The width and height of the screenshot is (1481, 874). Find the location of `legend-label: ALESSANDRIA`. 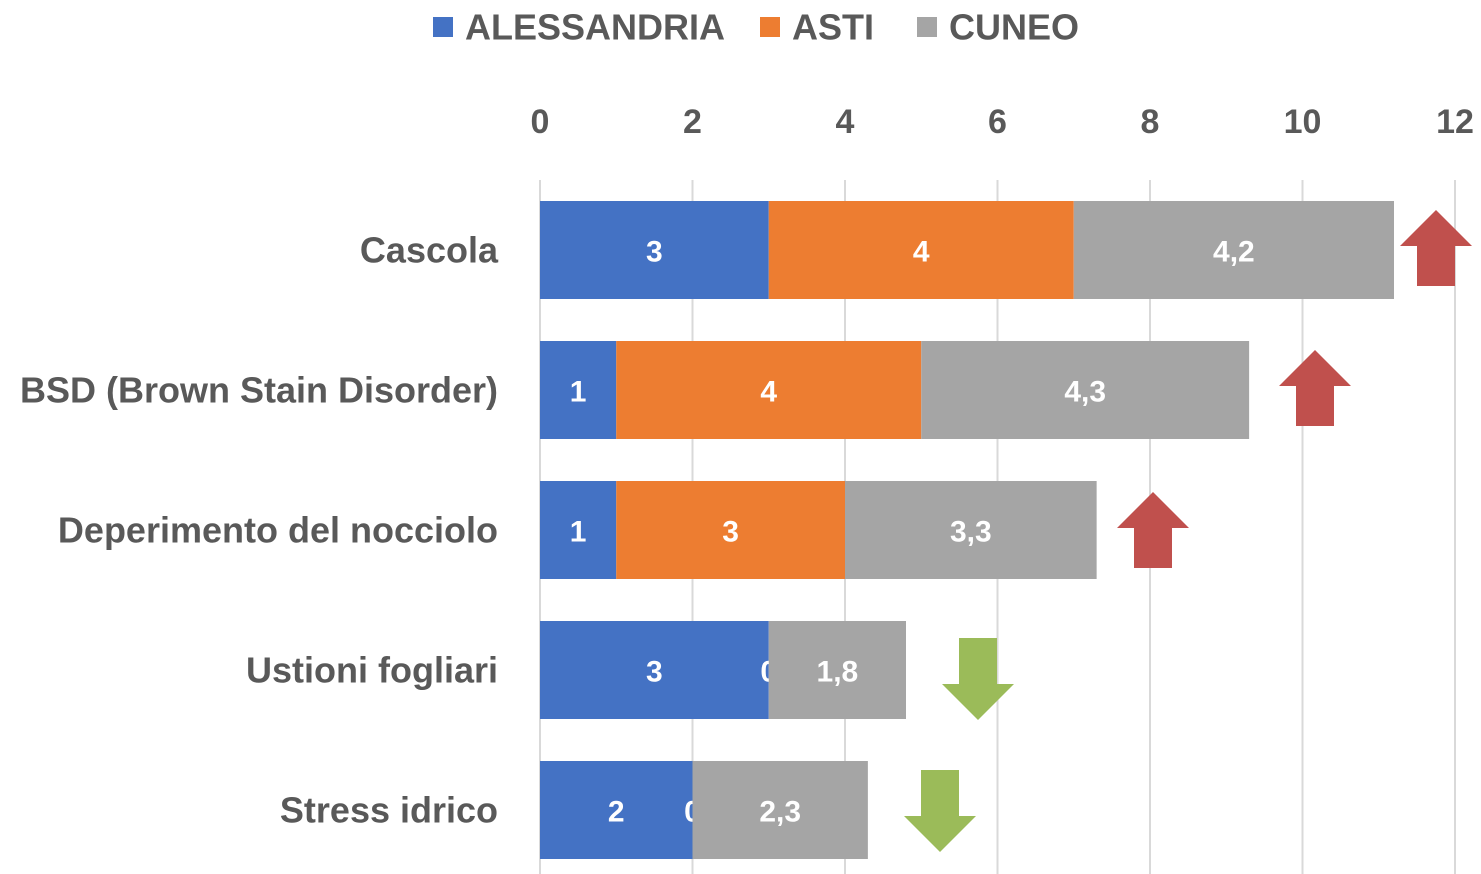

legend-label: ALESSANDRIA is located at coordinates (595, 27).